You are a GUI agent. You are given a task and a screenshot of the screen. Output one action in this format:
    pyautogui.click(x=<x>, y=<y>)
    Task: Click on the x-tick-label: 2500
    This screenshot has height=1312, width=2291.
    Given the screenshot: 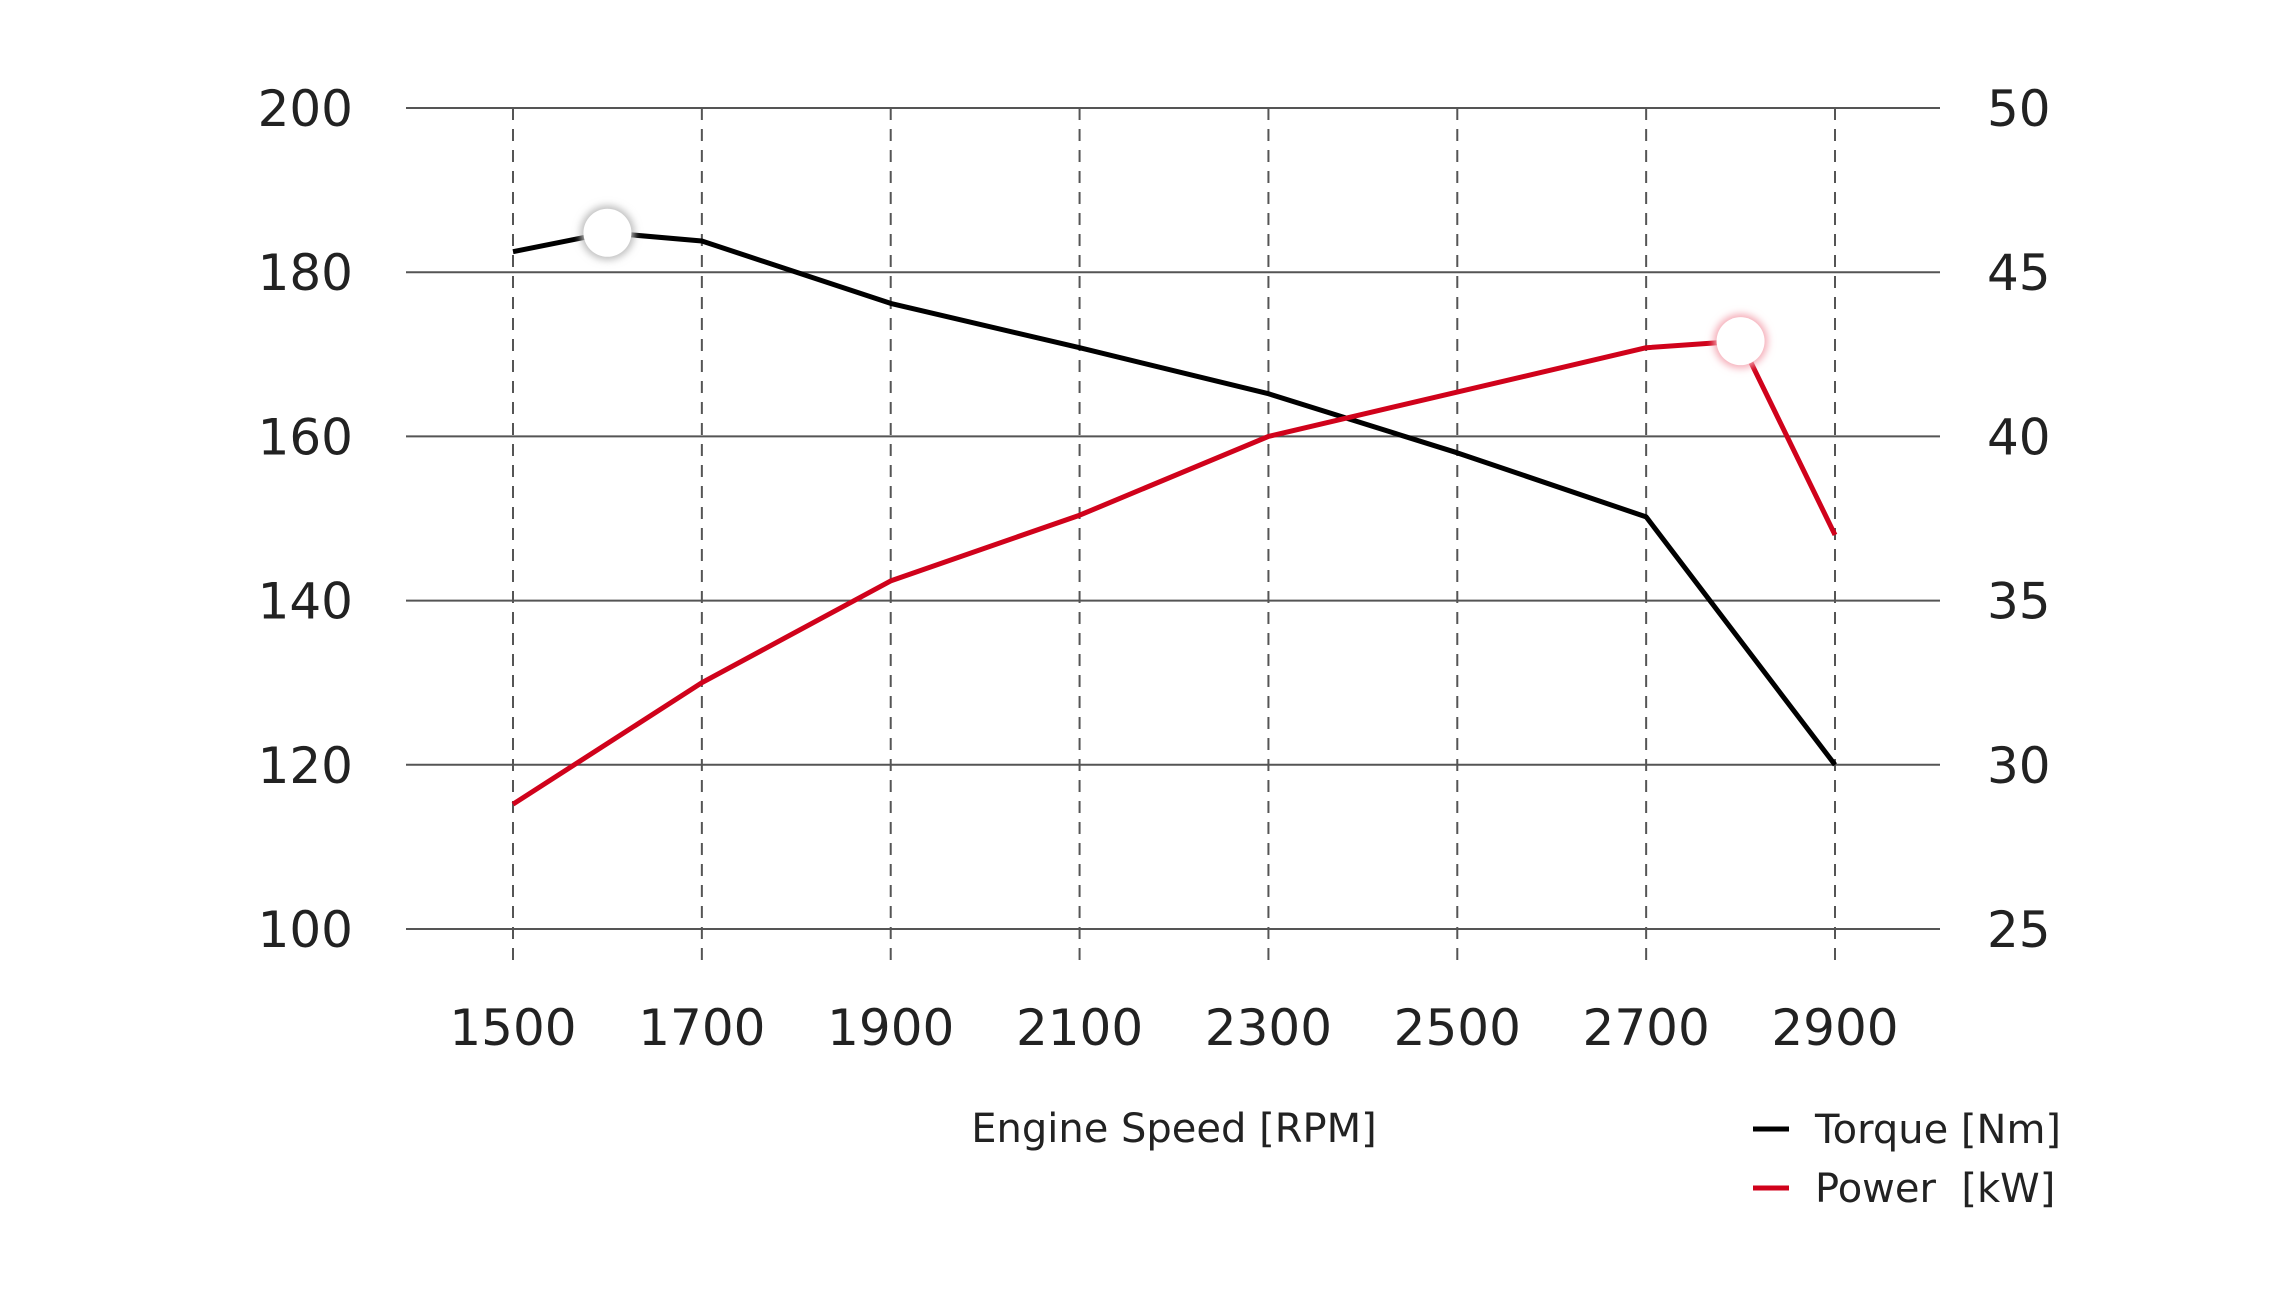 What is the action you would take?
    pyautogui.click(x=1457, y=1028)
    